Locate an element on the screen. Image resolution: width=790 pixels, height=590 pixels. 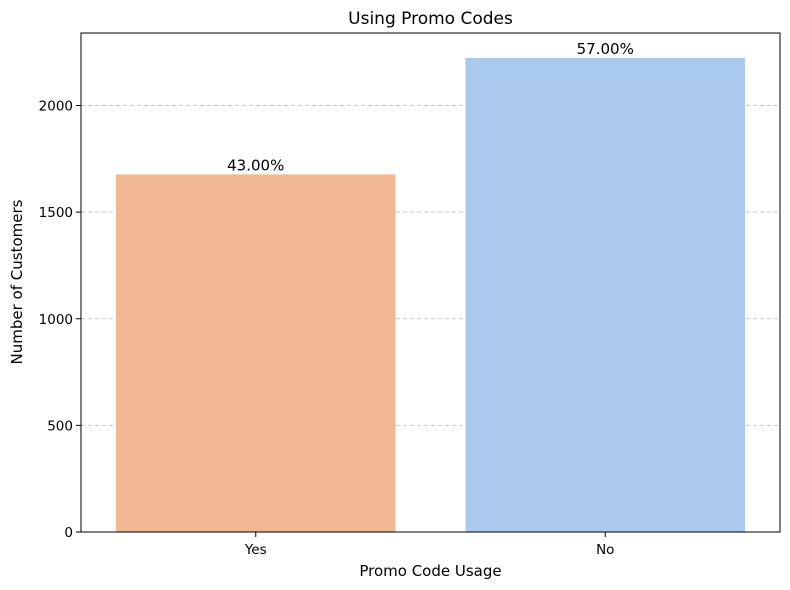
bar-data-label: 43.00% is located at coordinates (255, 165).